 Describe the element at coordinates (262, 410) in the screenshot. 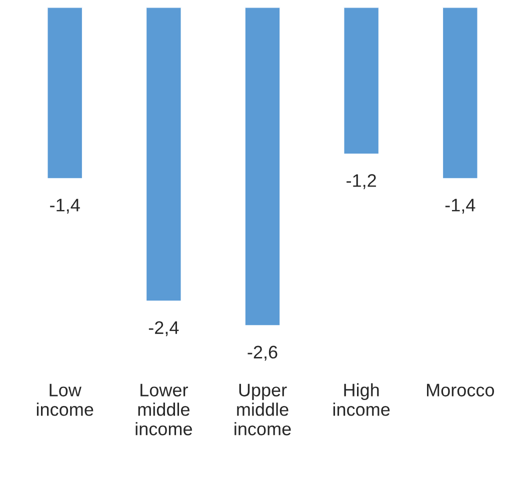

I see `x-tick-label: Upper middle income` at that location.